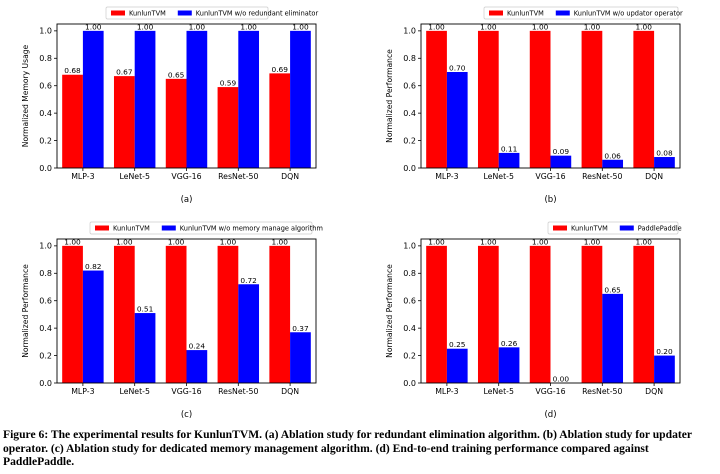  Describe the element at coordinates (251, 229) in the screenshot. I see `legend-entry: KunlunTVM w/o memory manage algorithm` at that location.